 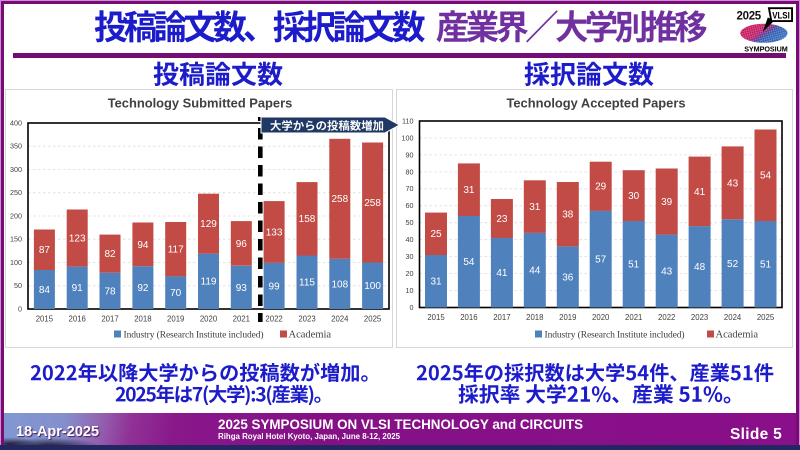 What do you see at coordinates (733, 264) in the screenshot?
I see `svg-text: 52` at bounding box center [733, 264].